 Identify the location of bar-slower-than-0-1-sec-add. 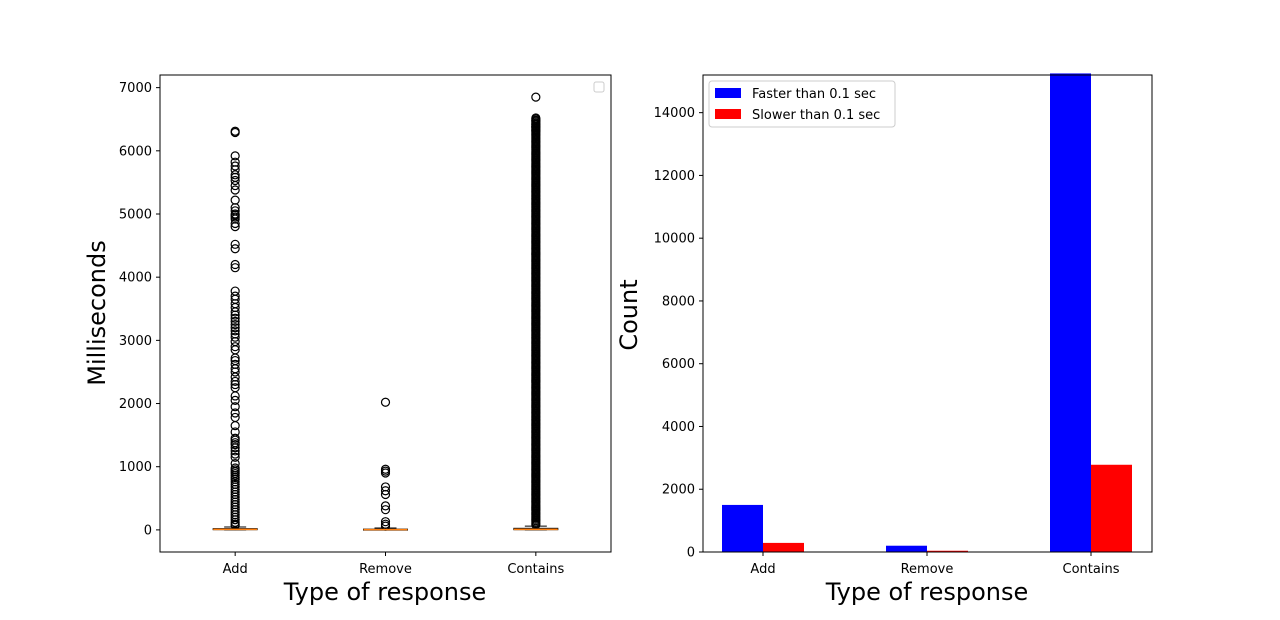
(783, 547).